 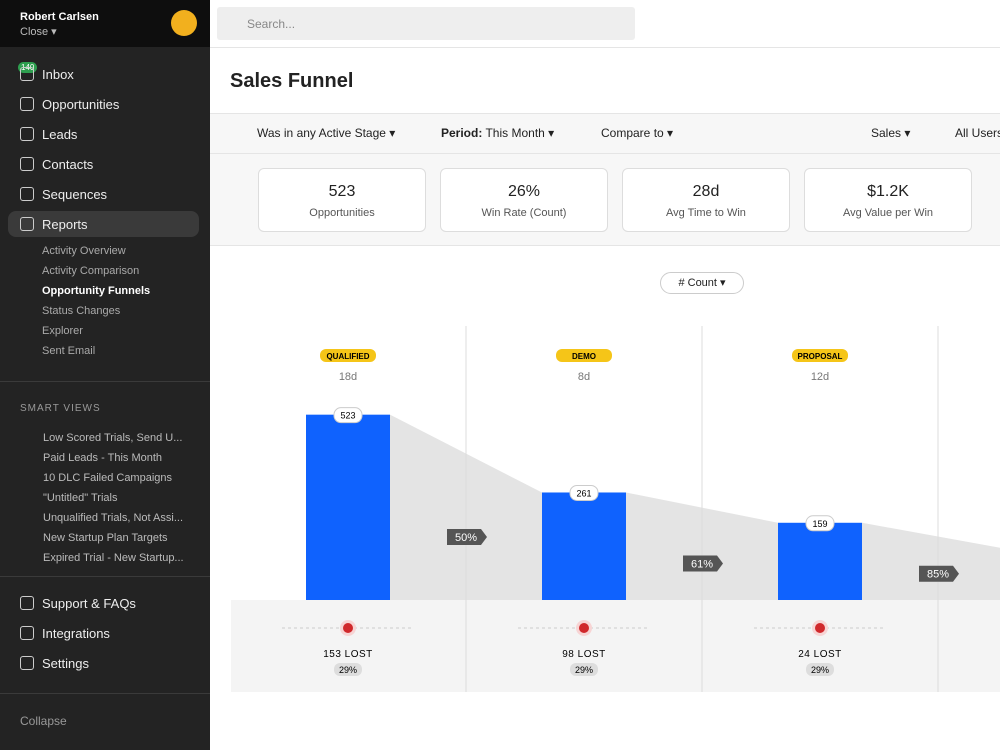 I want to click on filter-text: Sales, so click(x=886, y=133).